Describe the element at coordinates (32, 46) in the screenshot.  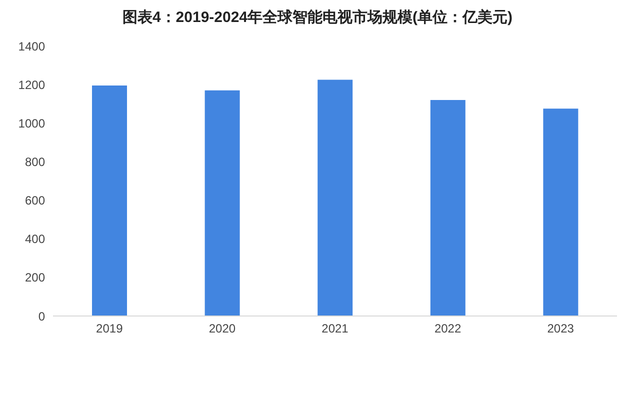
I see `y-tick-label: 1400` at that location.